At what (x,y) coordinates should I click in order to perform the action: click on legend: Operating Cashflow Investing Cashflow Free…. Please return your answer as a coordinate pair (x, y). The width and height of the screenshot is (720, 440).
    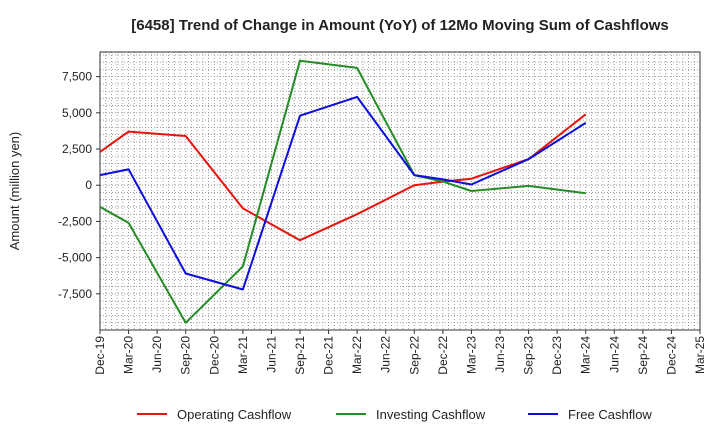
    Looking at the image, I should click on (394, 414).